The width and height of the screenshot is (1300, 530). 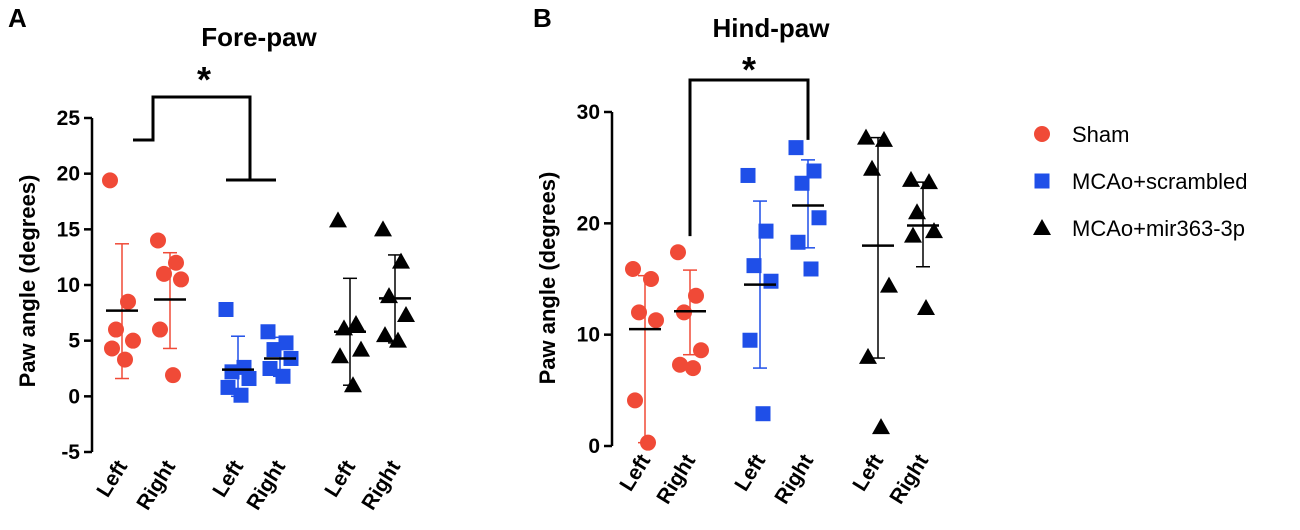 I want to click on panel-a-y-tick-label: 20, so click(x=68, y=174).